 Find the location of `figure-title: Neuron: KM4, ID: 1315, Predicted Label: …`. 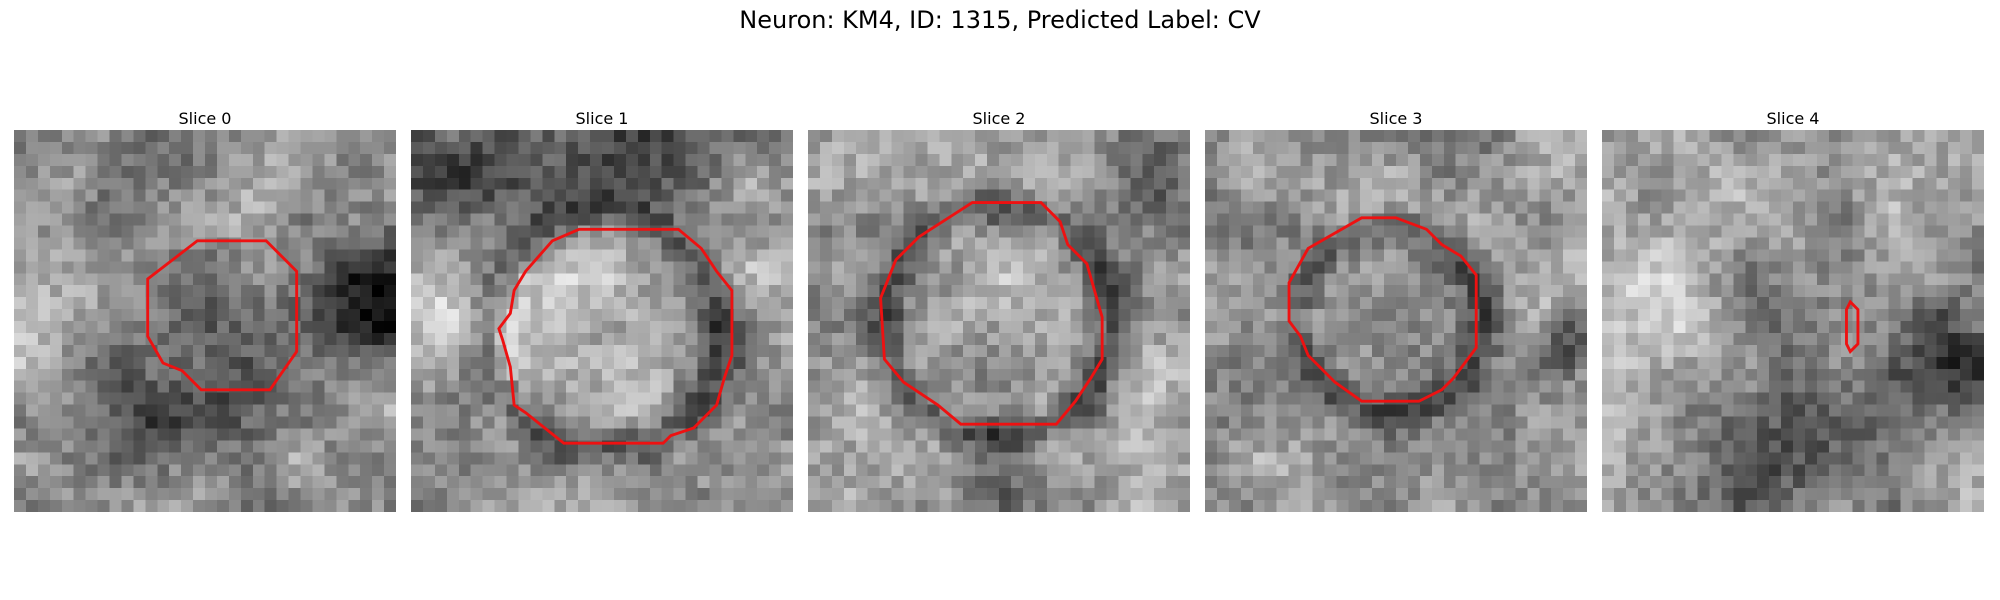

figure-title: Neuron: KM4, ID: 1315, Predicted Label: … is located at coordinates (1000, 20).